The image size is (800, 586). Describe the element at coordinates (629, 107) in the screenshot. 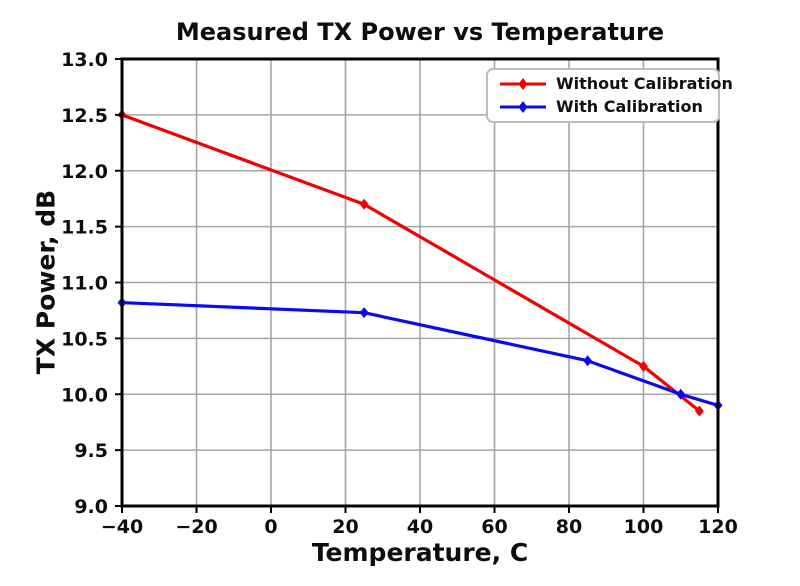

I see `legend-label: With Calibration` at that location.